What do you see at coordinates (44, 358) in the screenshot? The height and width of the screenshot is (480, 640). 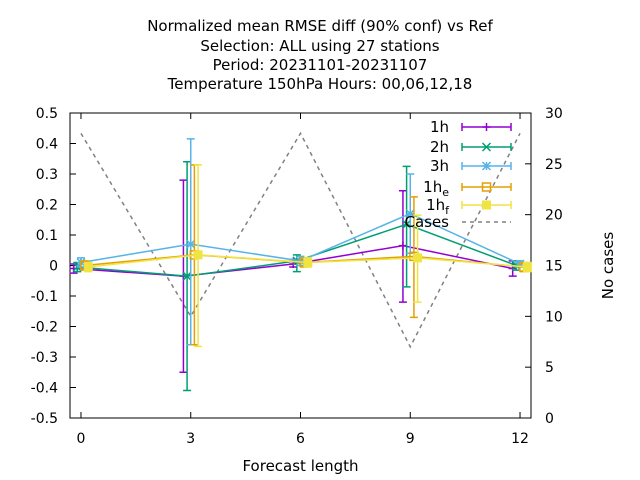 I see `y-tick-label: -0.3` at bounding box center [44, 358].